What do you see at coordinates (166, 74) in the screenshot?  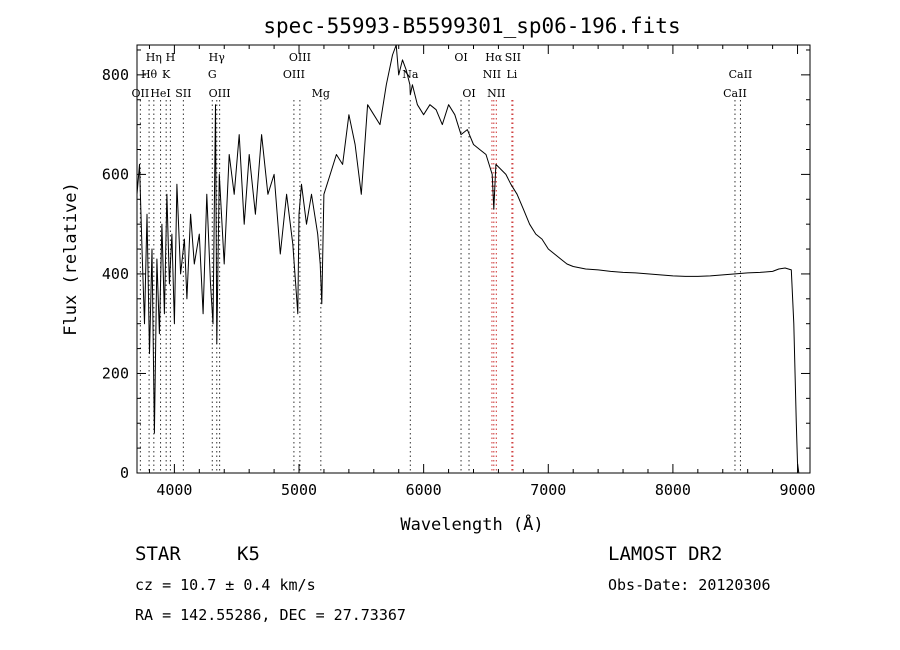 I see `spectral-line-label: K` at bounding box center [166, 74].